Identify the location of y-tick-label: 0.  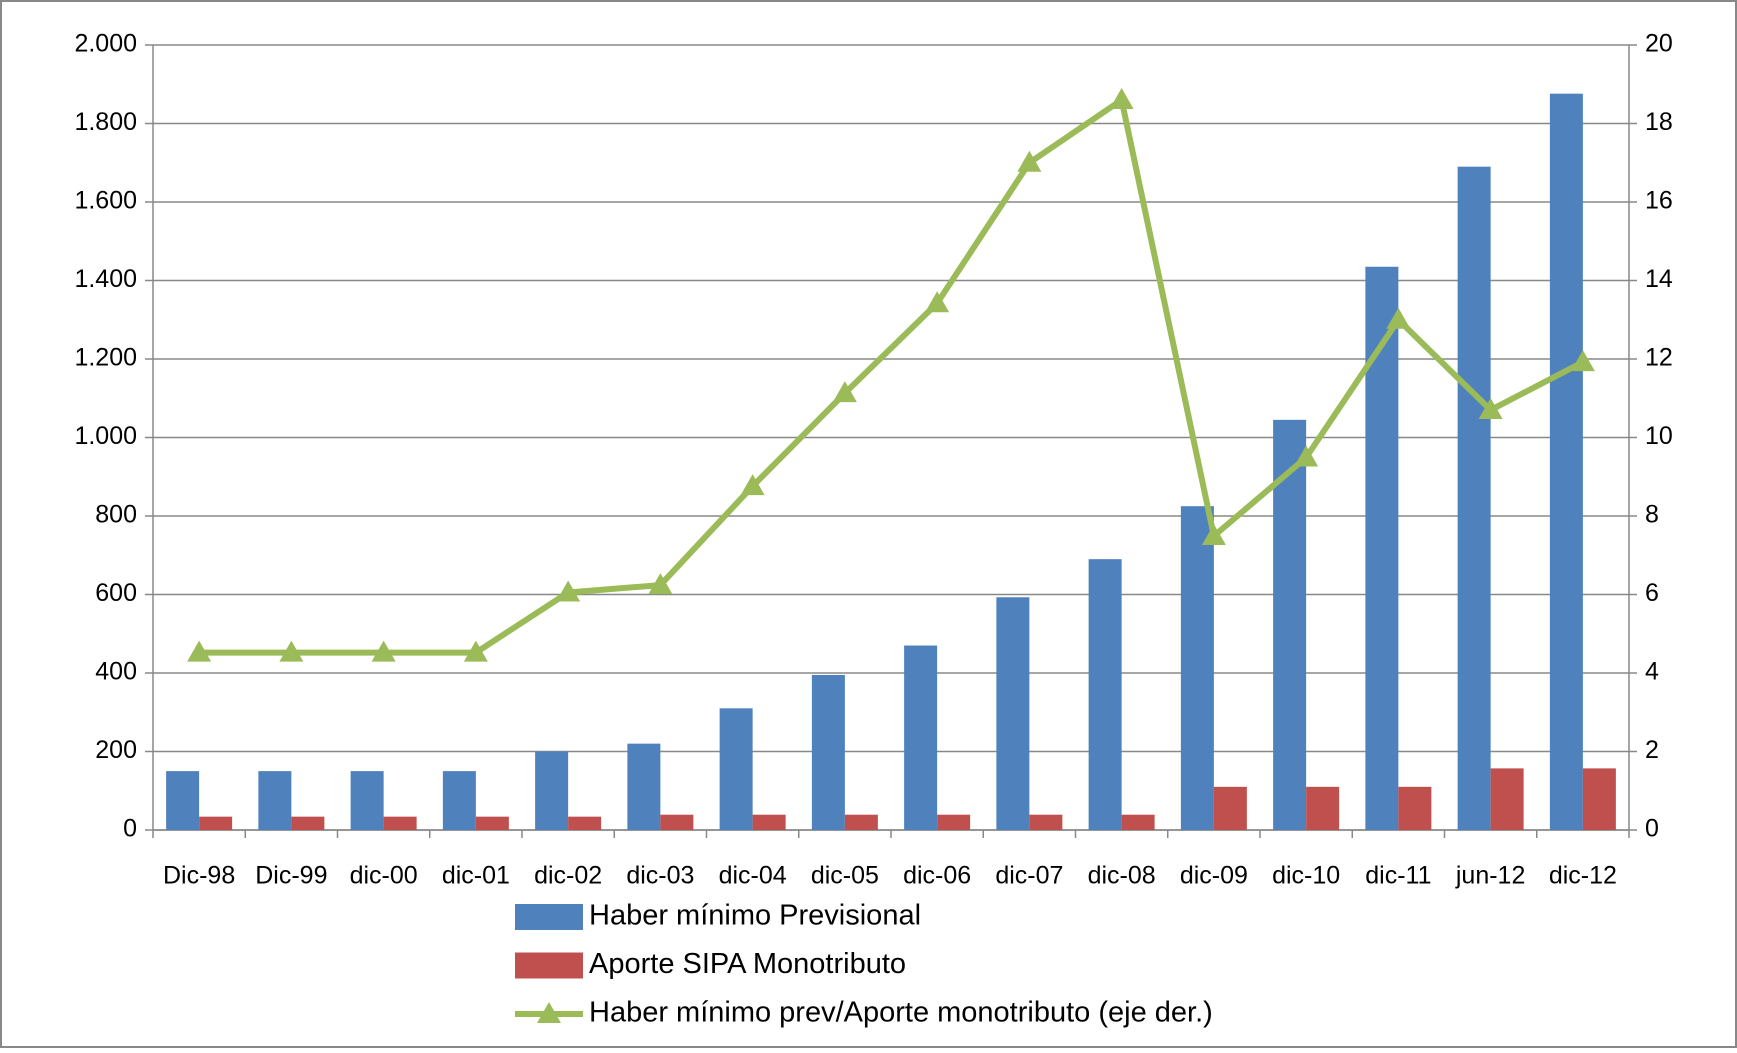
(130, 829).